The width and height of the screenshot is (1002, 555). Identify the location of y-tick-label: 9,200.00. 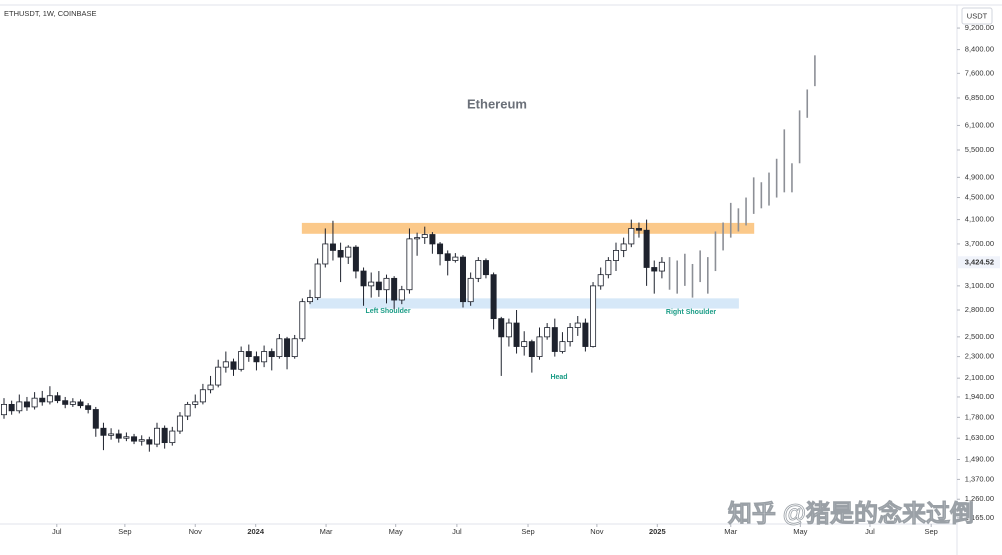
(979, 27).